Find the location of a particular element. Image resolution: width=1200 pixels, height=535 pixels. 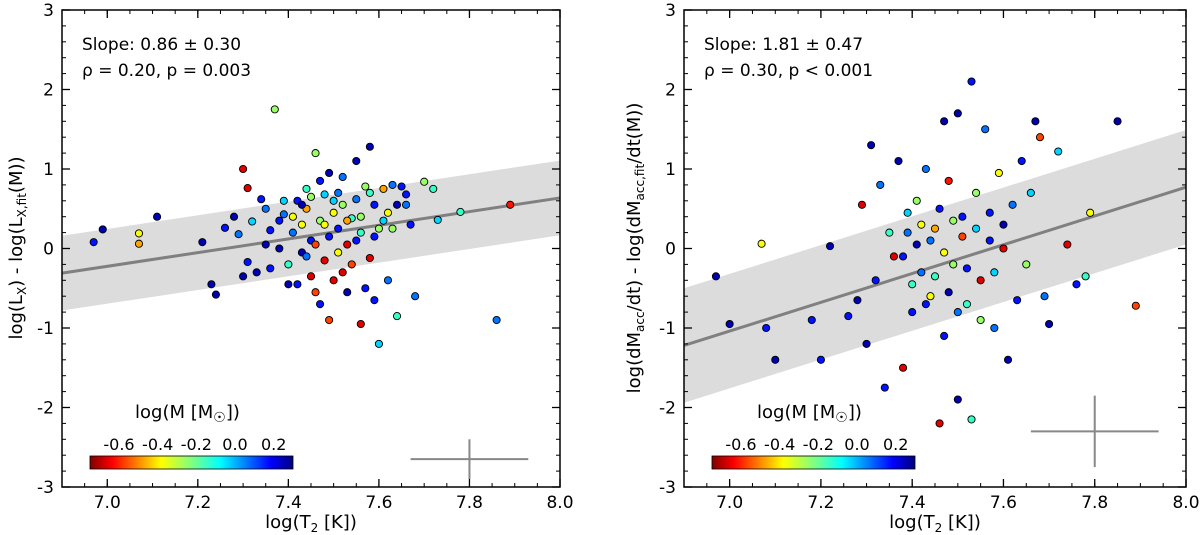

x-tick-label: 7.4 is located at coordinates (288, 503).